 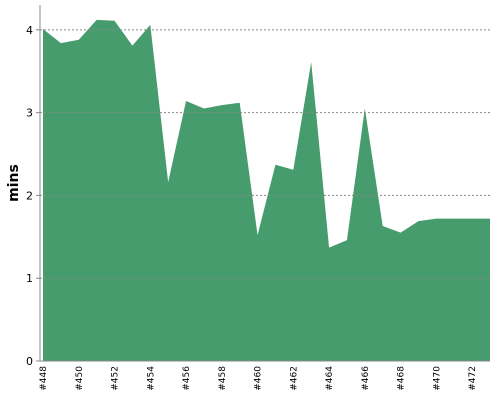 What do you see at coordinates (473, 378) in the screenshot?
I see `x-tick-label: #472` at bounding box center [473, 378].